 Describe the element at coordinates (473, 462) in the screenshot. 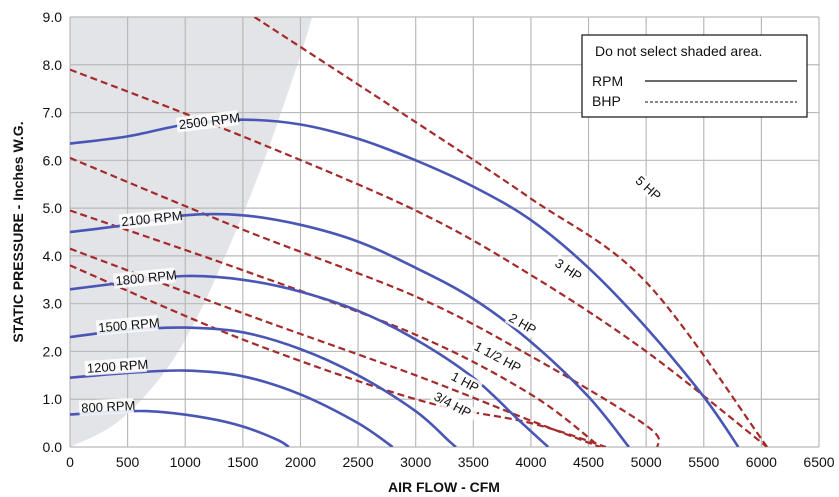

I see `x-tick-label: 3500` at that location.